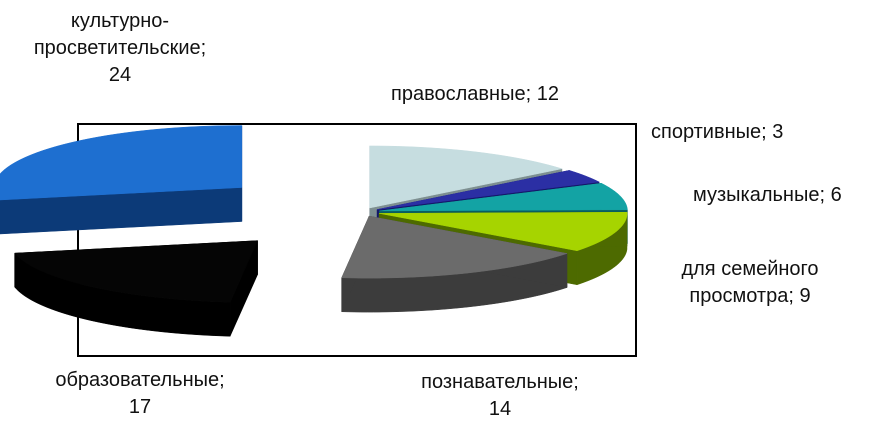 Image resolution: width=870 pixels, height=423 pixels. Describe the element at coordinates (717, 132) in the screenshot. I see `data-label-sportivnye: спортивные; 3` at that location.